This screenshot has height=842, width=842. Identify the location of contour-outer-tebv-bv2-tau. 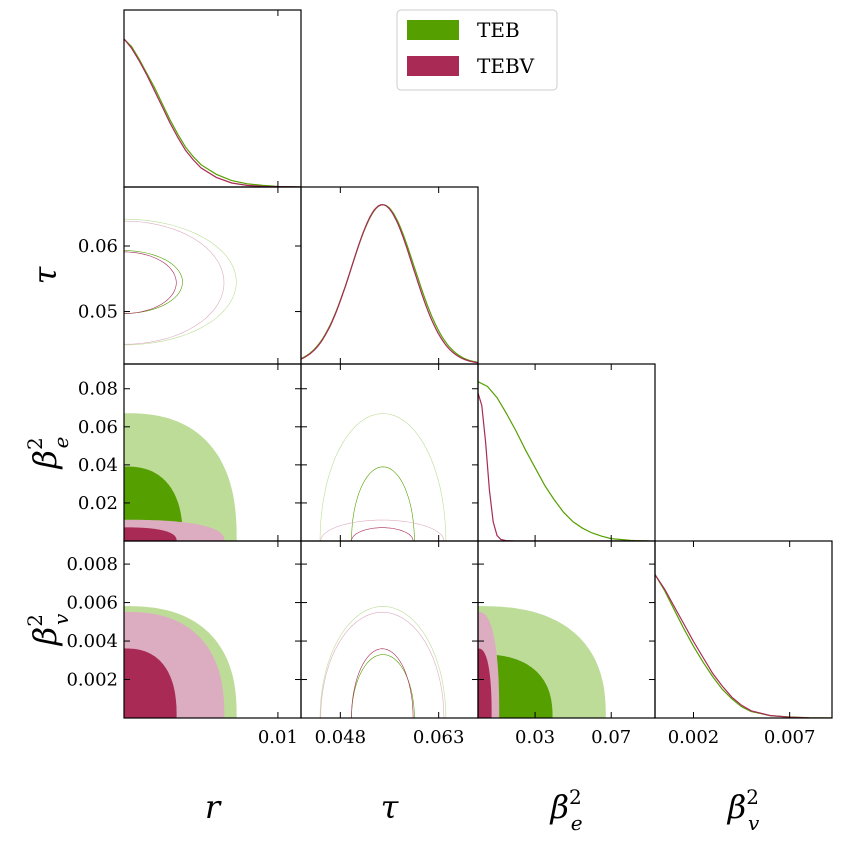
(382, 664).